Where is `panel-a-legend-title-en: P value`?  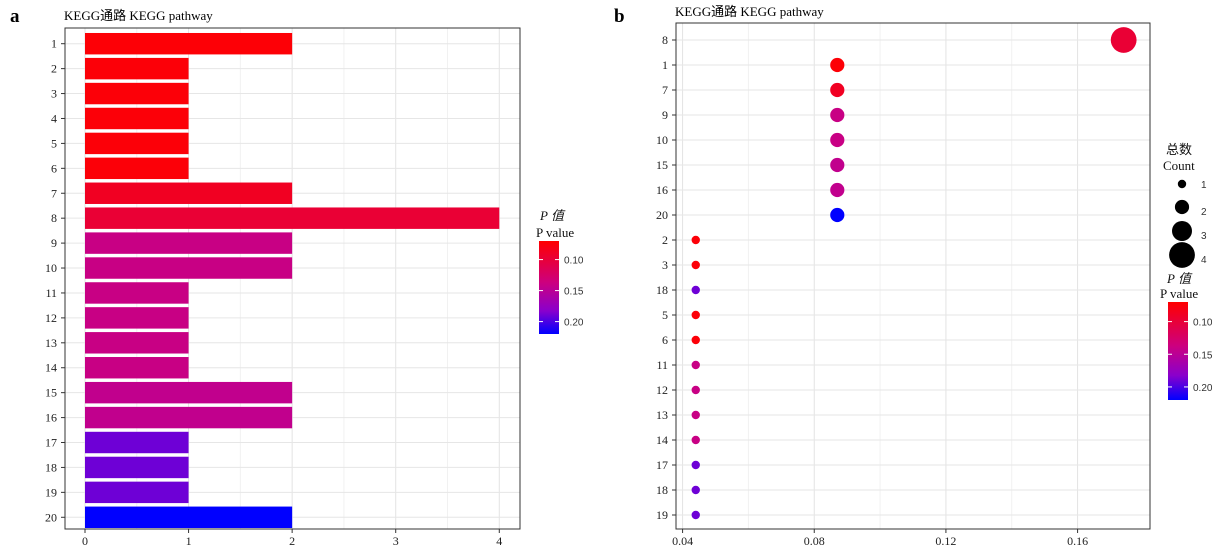
panel-a-legend-title-en: P value is located at coordinates (555, 232).